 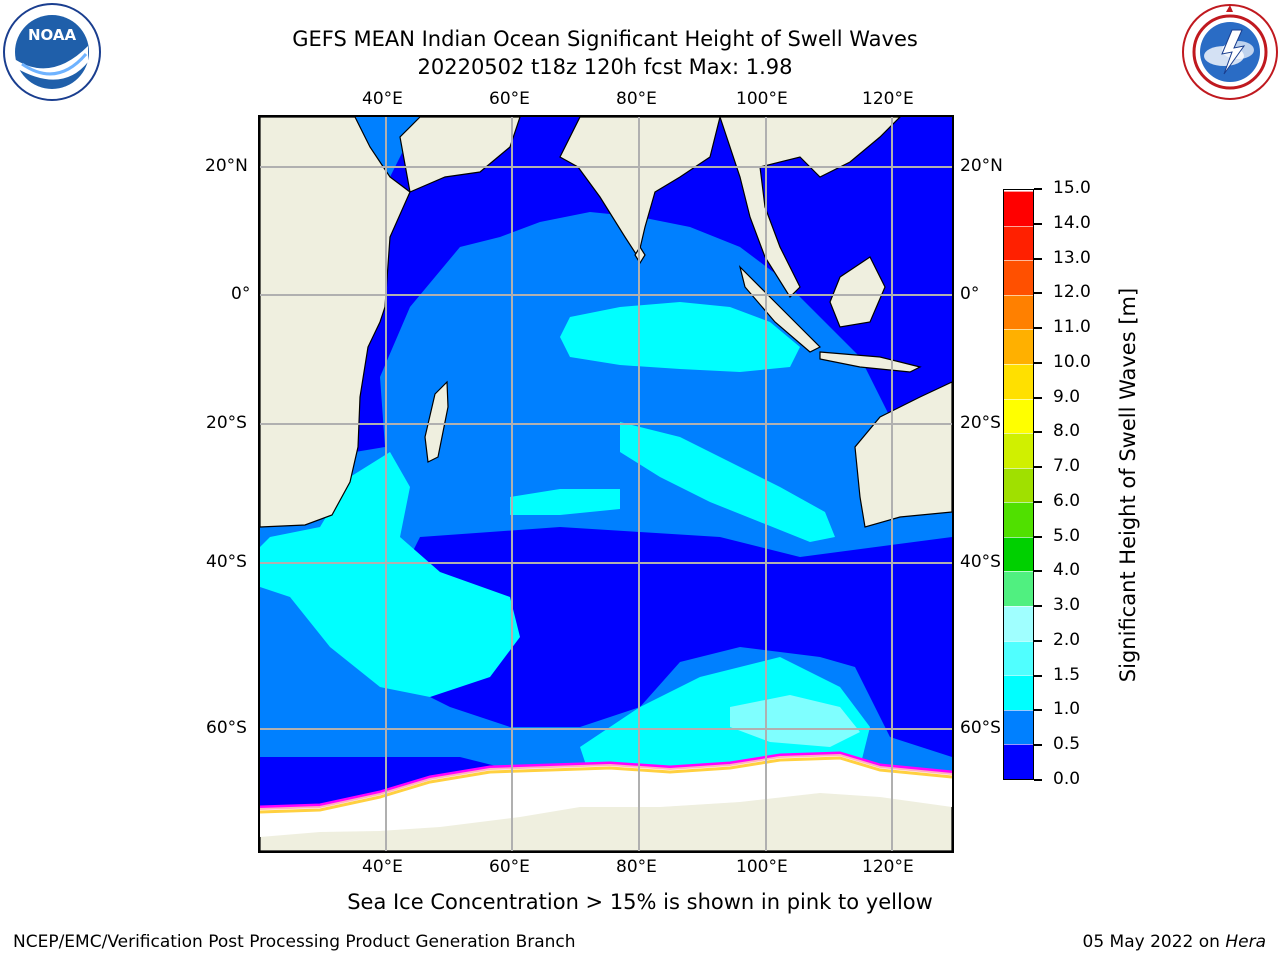 What do you see at coordinates (1154, 942) in the screenshot?
I see `footer-date-text: 05 May 2022 on` at bounding box center [1154, 942].